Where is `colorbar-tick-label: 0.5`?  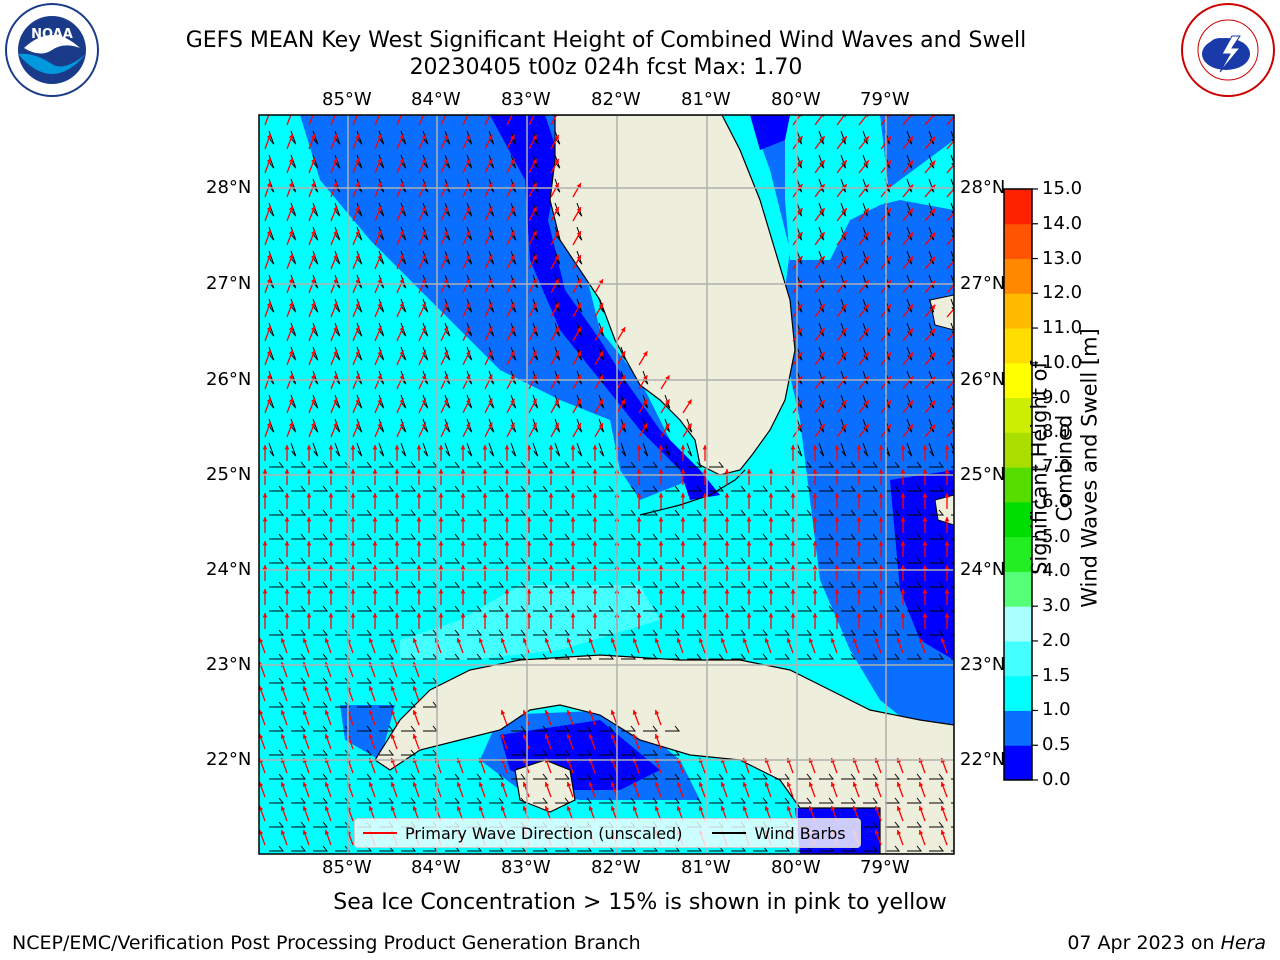
colorbar-tick-label: 0.5 is located at coordinates (1056, 745).